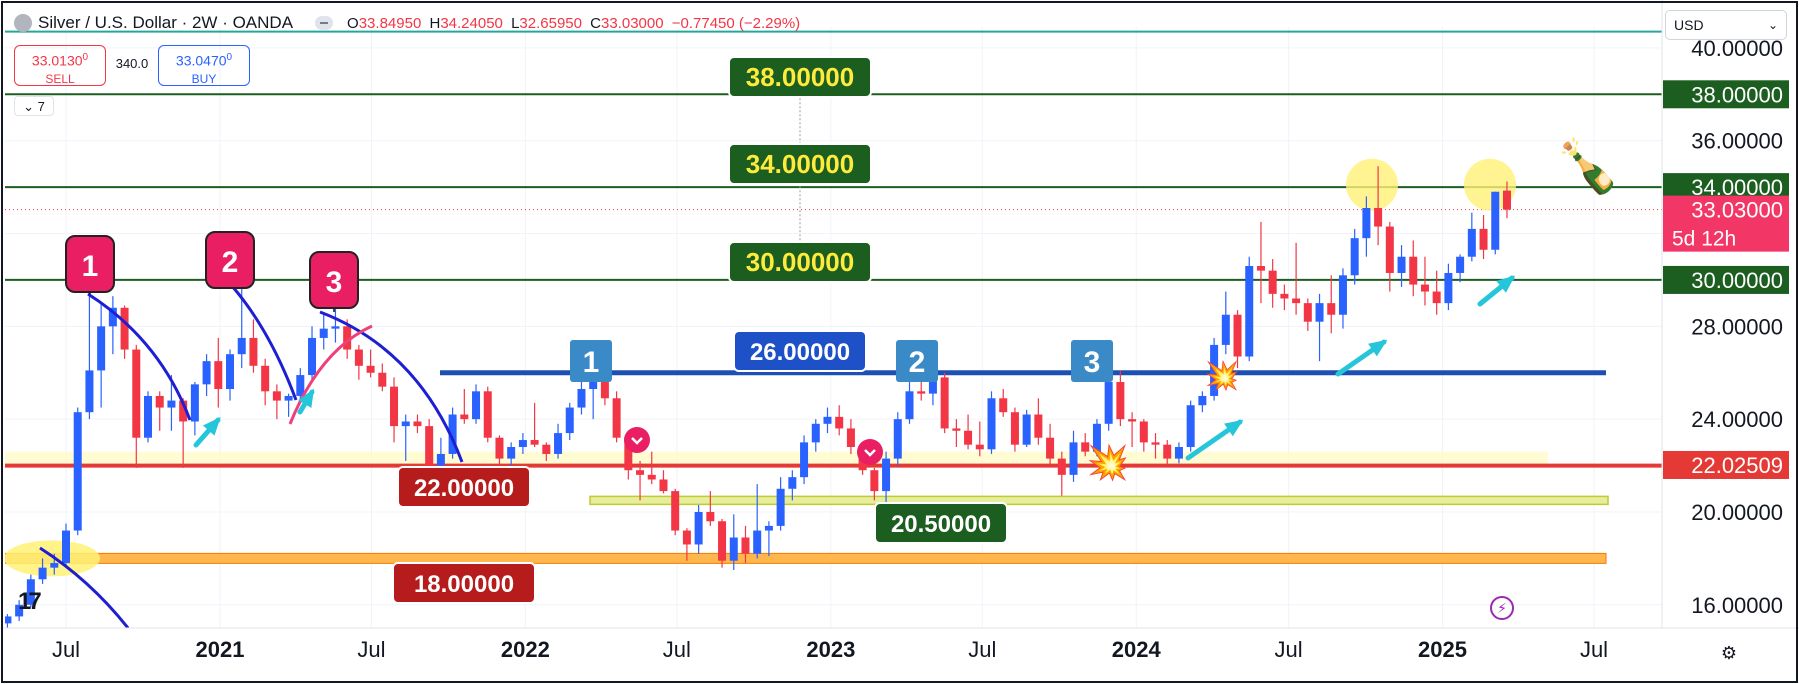 Image resolution: width=1799 pixels, height=684 pixels. What do you see at coordinates (1108, 463) in the screenshot?
I see `explosion-icon: 💥` at bounding box center [1108, 463].